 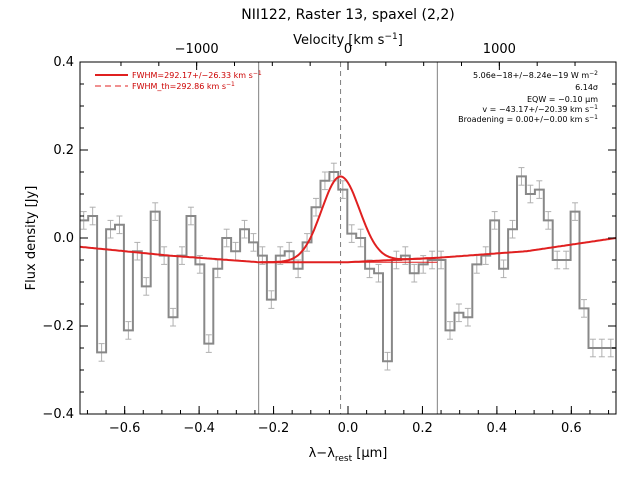 What do you see at coordinates (63, 238) in the screenshot?
I see `y-tick-label: 0.0` at bounding box center [63, 238].